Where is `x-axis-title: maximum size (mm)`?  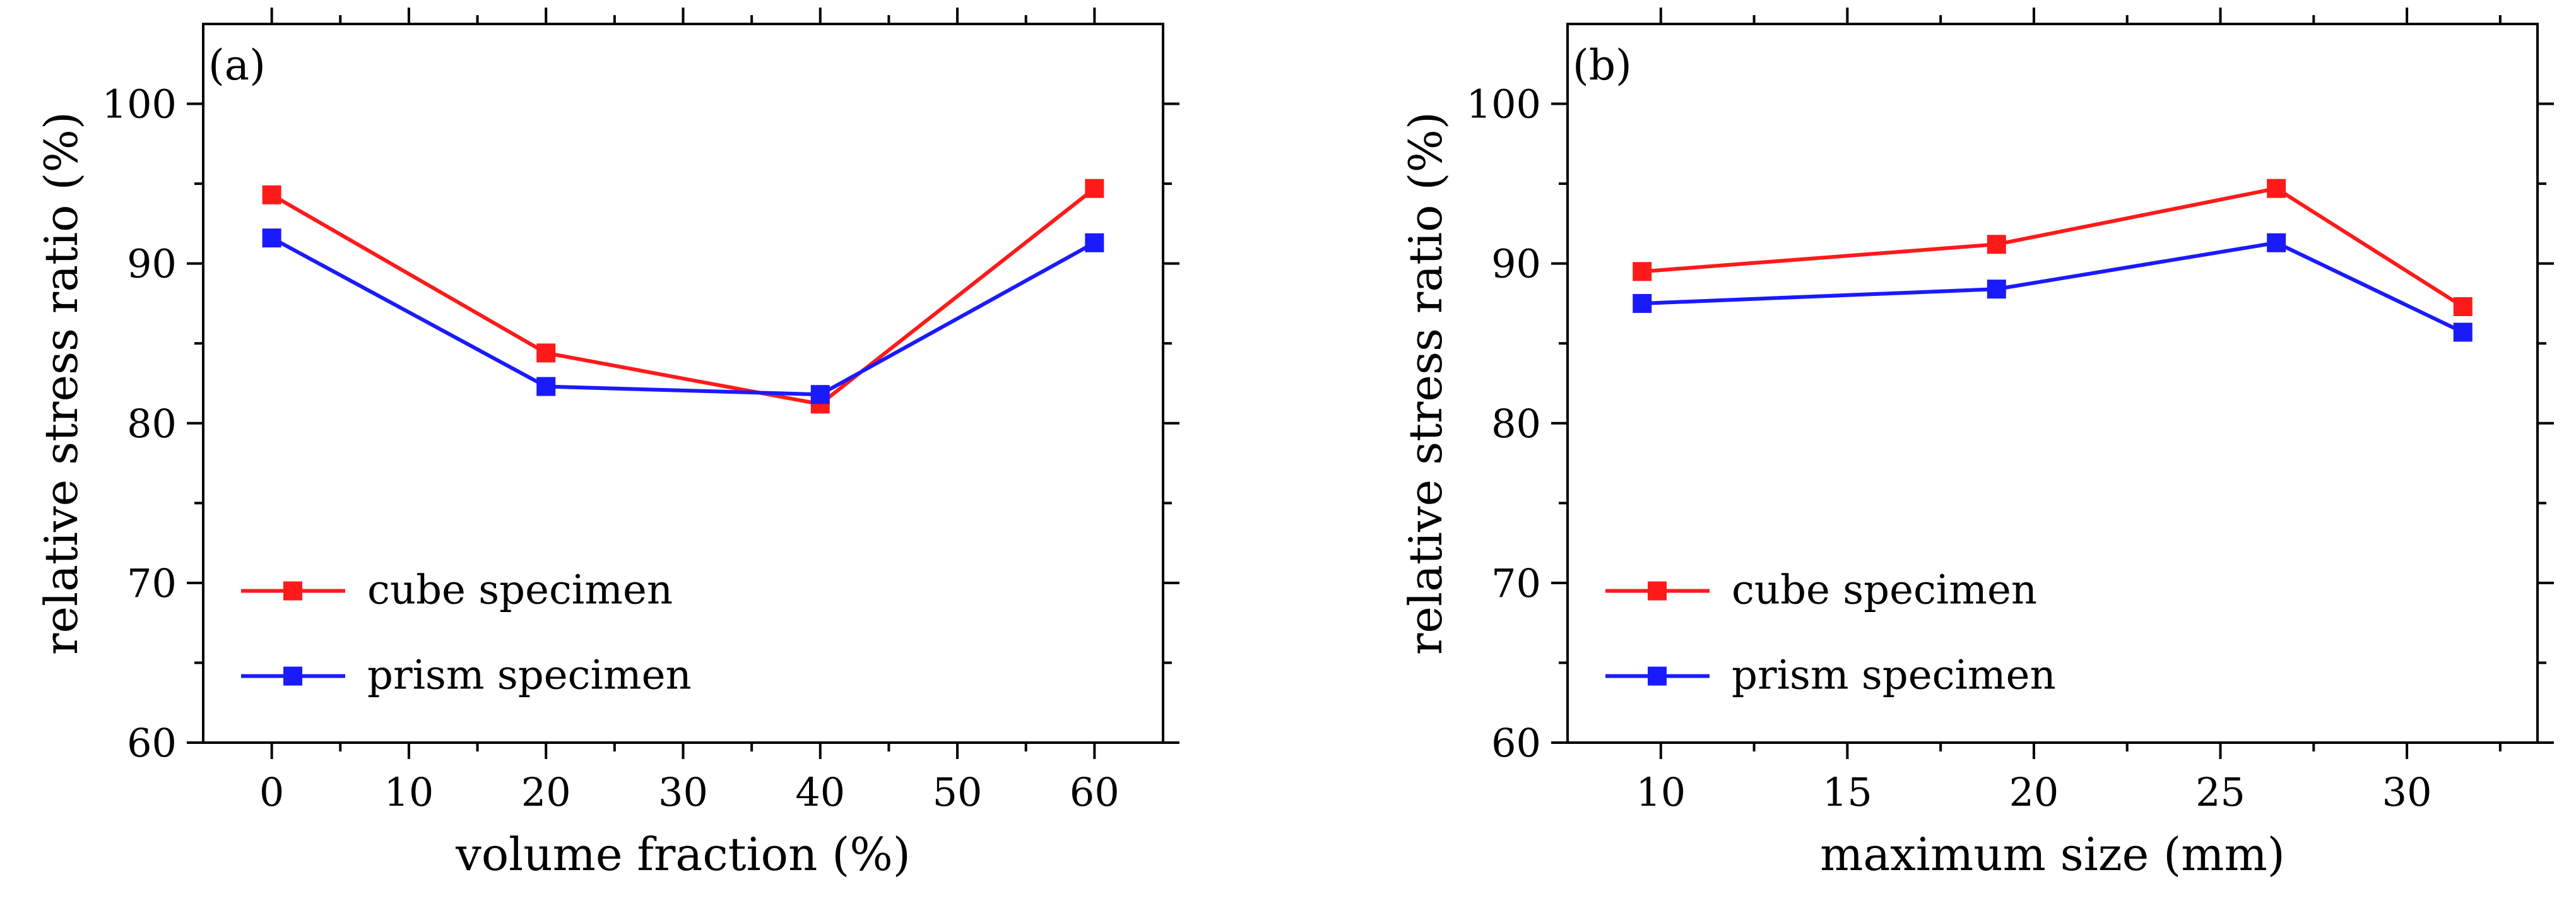
x-axis-title: maximum size (mm) is located at coordinates (2052, 854).